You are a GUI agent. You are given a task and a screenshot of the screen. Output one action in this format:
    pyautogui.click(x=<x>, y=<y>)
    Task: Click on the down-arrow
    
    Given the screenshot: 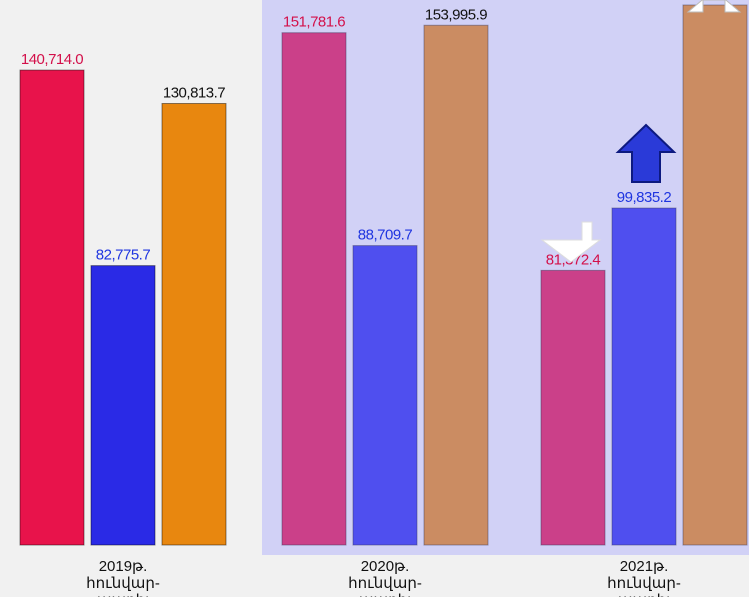 What is the action you would take?
    pyautogui.click(x=571, y=242)
    